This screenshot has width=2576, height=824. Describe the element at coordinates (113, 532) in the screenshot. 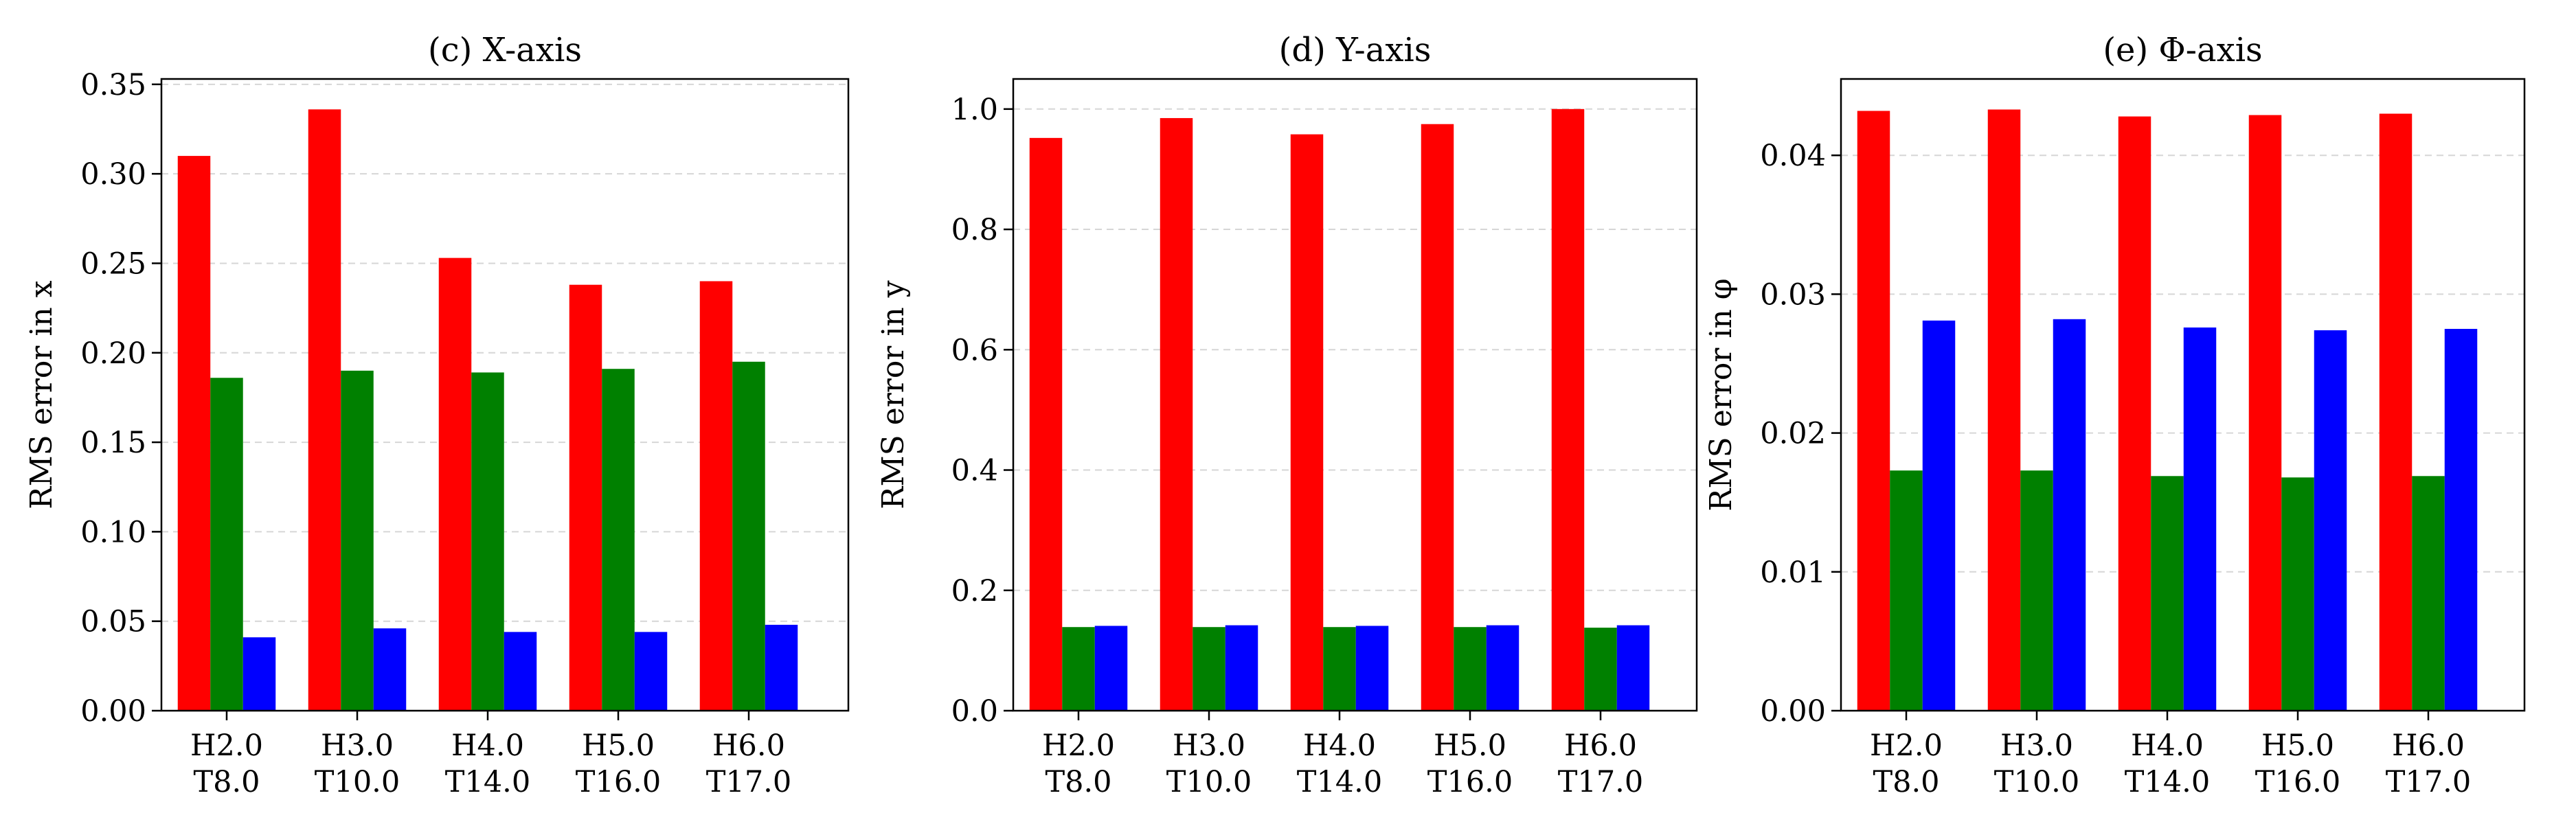

I see `y-tick-label: 0.10` at that location.